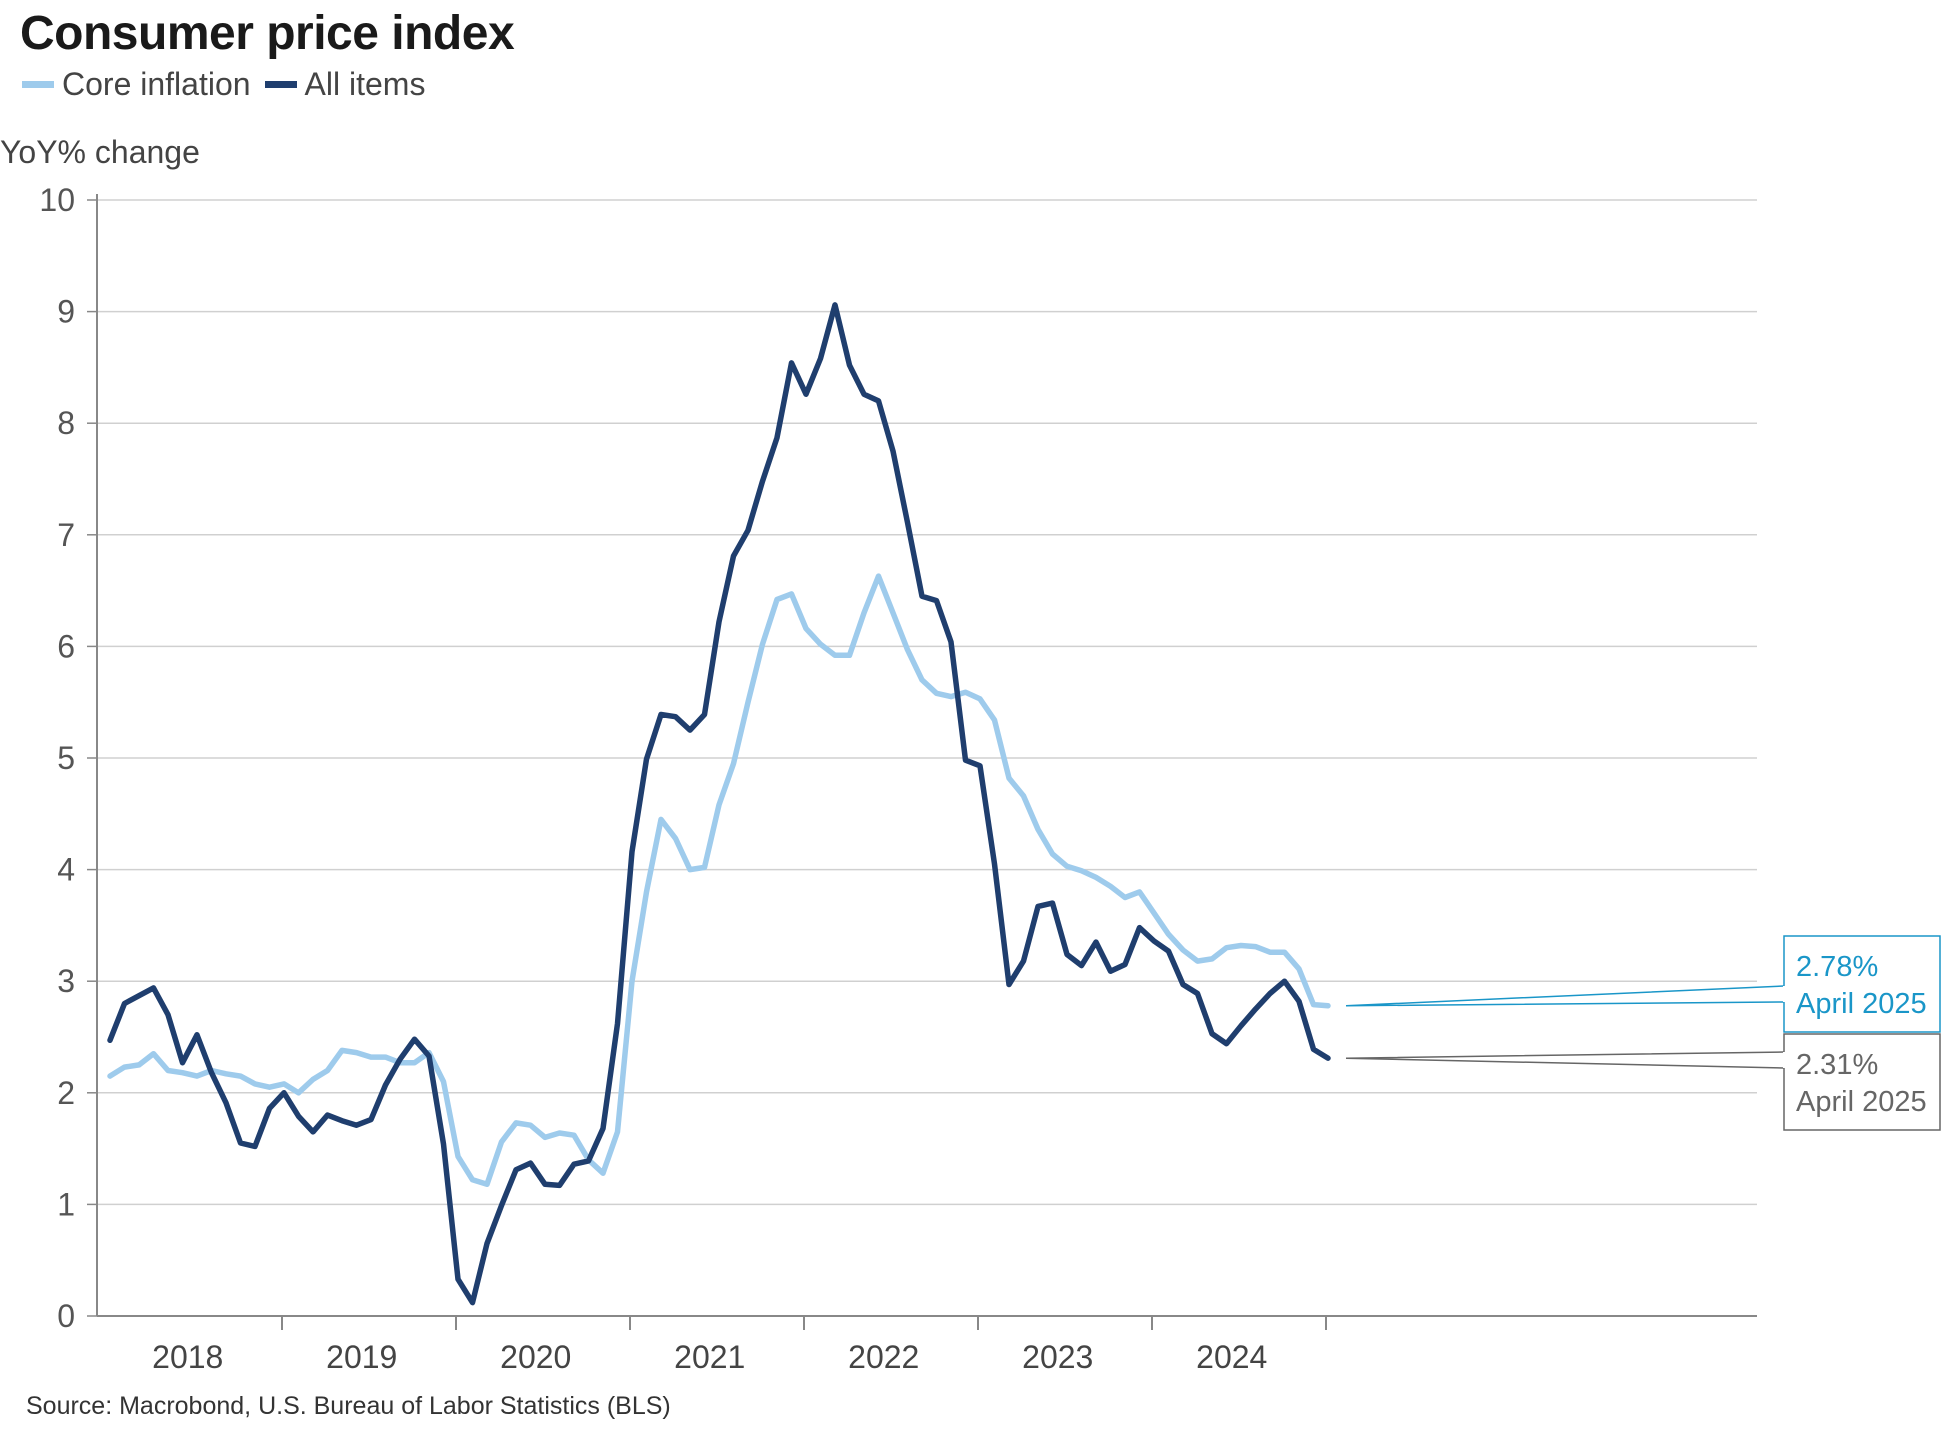 This screenshot has height=1430, width=1944. What do you see at coordinates (280, 84) in the screenshot?
I see `legend-swatch-all` at bounding box center [280, 84].